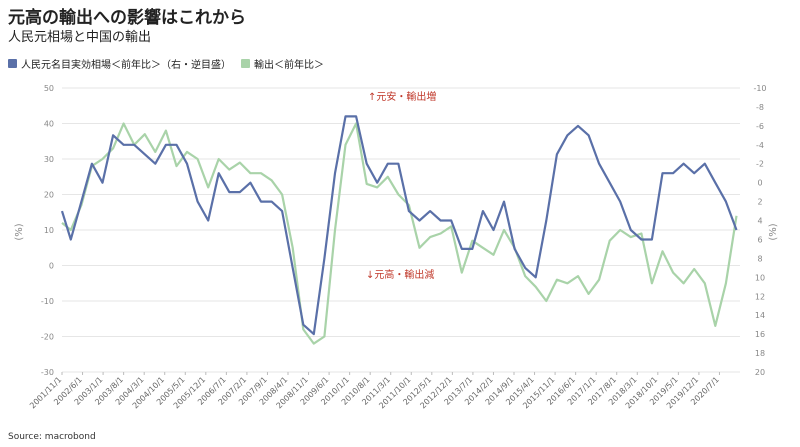 This screenshot has height=447, width=800. What do you see at coordinates (760, 164) in the screenshot?
I see `y-tick-right: -2` at bounding box center [760, 164].